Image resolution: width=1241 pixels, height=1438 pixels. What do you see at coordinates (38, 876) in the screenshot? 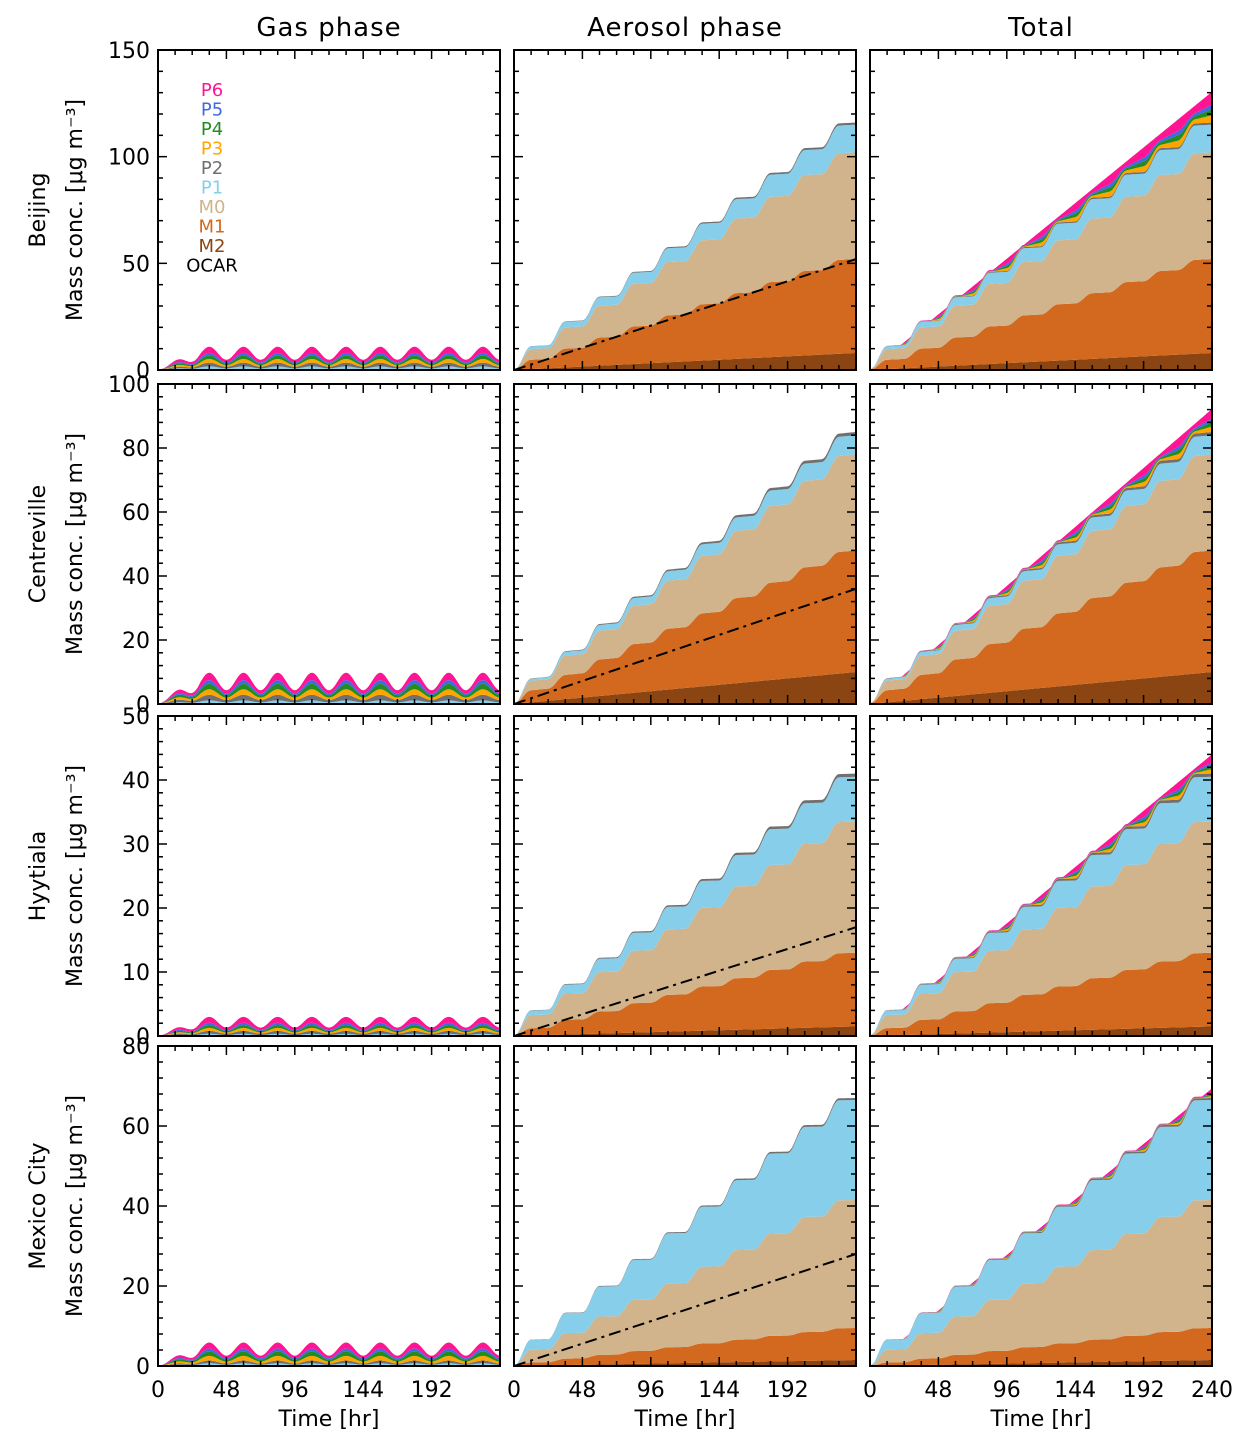
I see `row-label-2: Hyytiala` at bounding box center [38, 876].